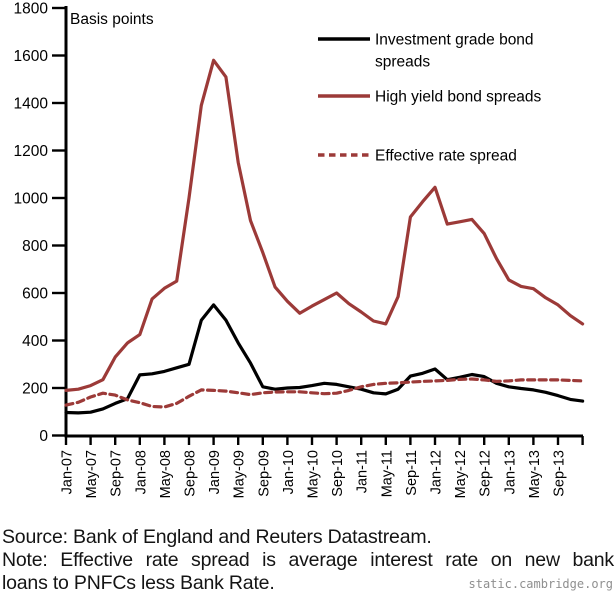 Image resolution: width=616 pixels, height=600 pixels. Describe the element at coordinates (31, 199) in the screenshot. I see `y-tick-label: 1000` at that location.